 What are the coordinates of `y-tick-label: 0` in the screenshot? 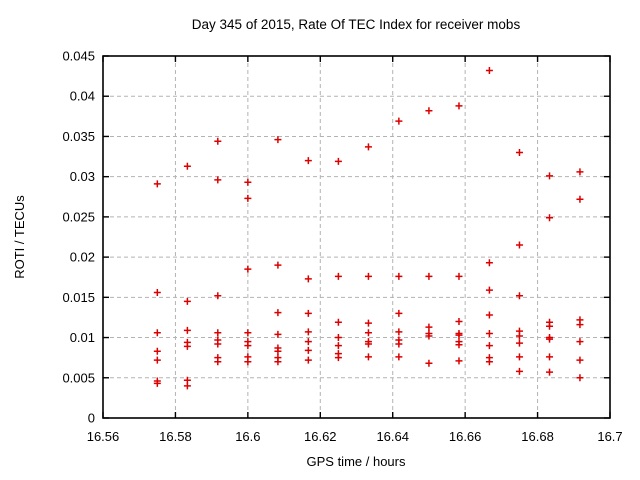 It's located at (91, 418).